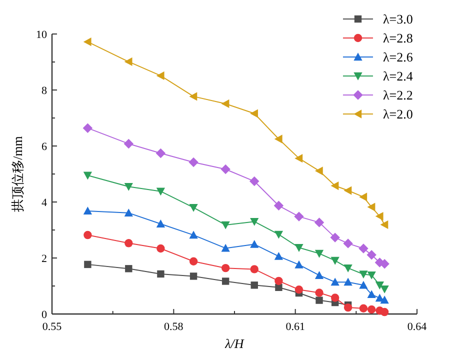 This screenshot has height=364, width=451. I want to click on y-tick-label: 2, so click(44, 259).